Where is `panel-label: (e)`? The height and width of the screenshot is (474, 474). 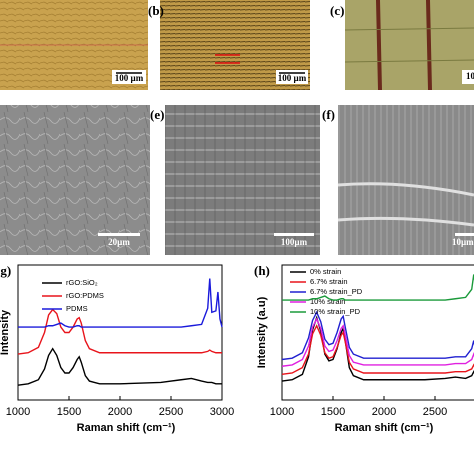
panel-label: (e) is located at coordinates (157, 114).